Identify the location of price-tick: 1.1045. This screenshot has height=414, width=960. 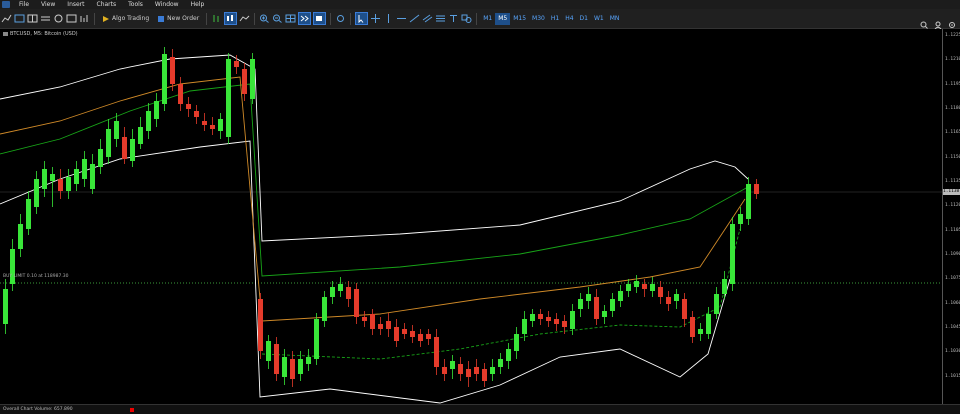
(952, 327).